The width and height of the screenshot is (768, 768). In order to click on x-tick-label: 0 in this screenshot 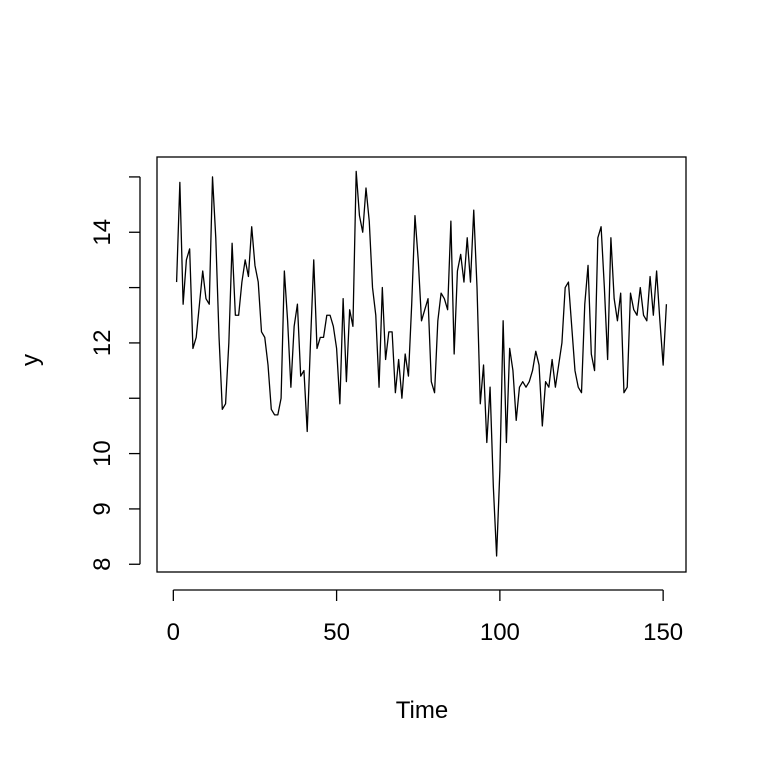, I will do `click(173, 632)`.